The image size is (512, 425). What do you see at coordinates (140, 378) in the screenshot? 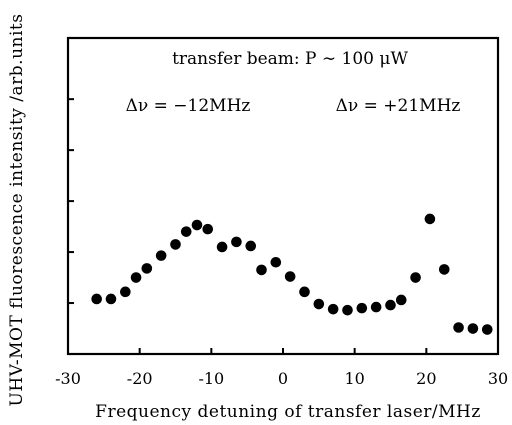
I see `x-tick-label: -20` at bounding box center [140, 378].